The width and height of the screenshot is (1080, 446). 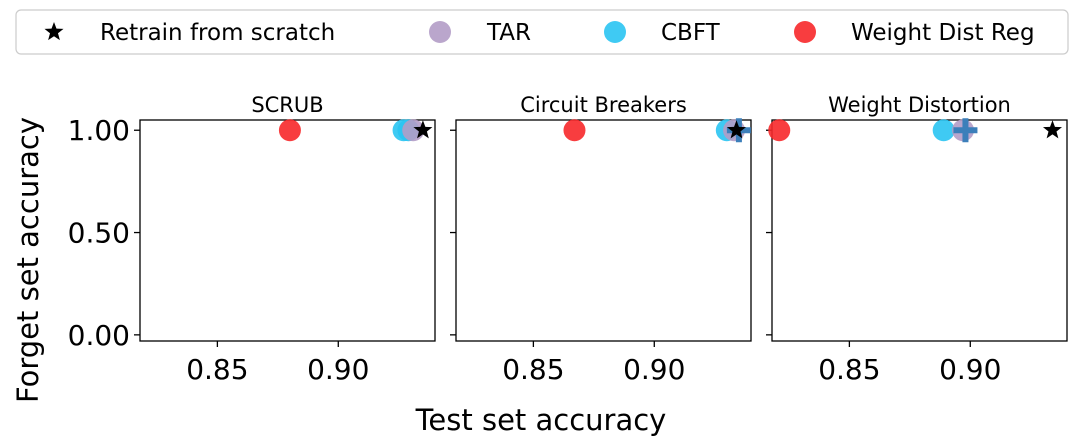 What do you see at coordinates (287, 105) in the screenshot?
I see `panel-title: SCRUB` at bounding box center [287, 105].